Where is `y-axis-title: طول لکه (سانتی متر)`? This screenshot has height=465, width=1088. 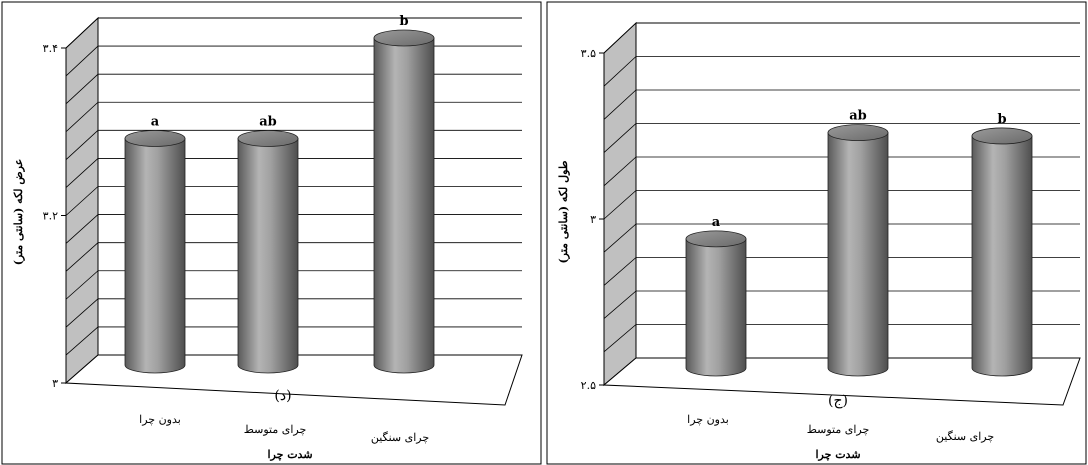
y-axis-title: طول لکه (سانتی متر) is located at coordinates (563, 211).